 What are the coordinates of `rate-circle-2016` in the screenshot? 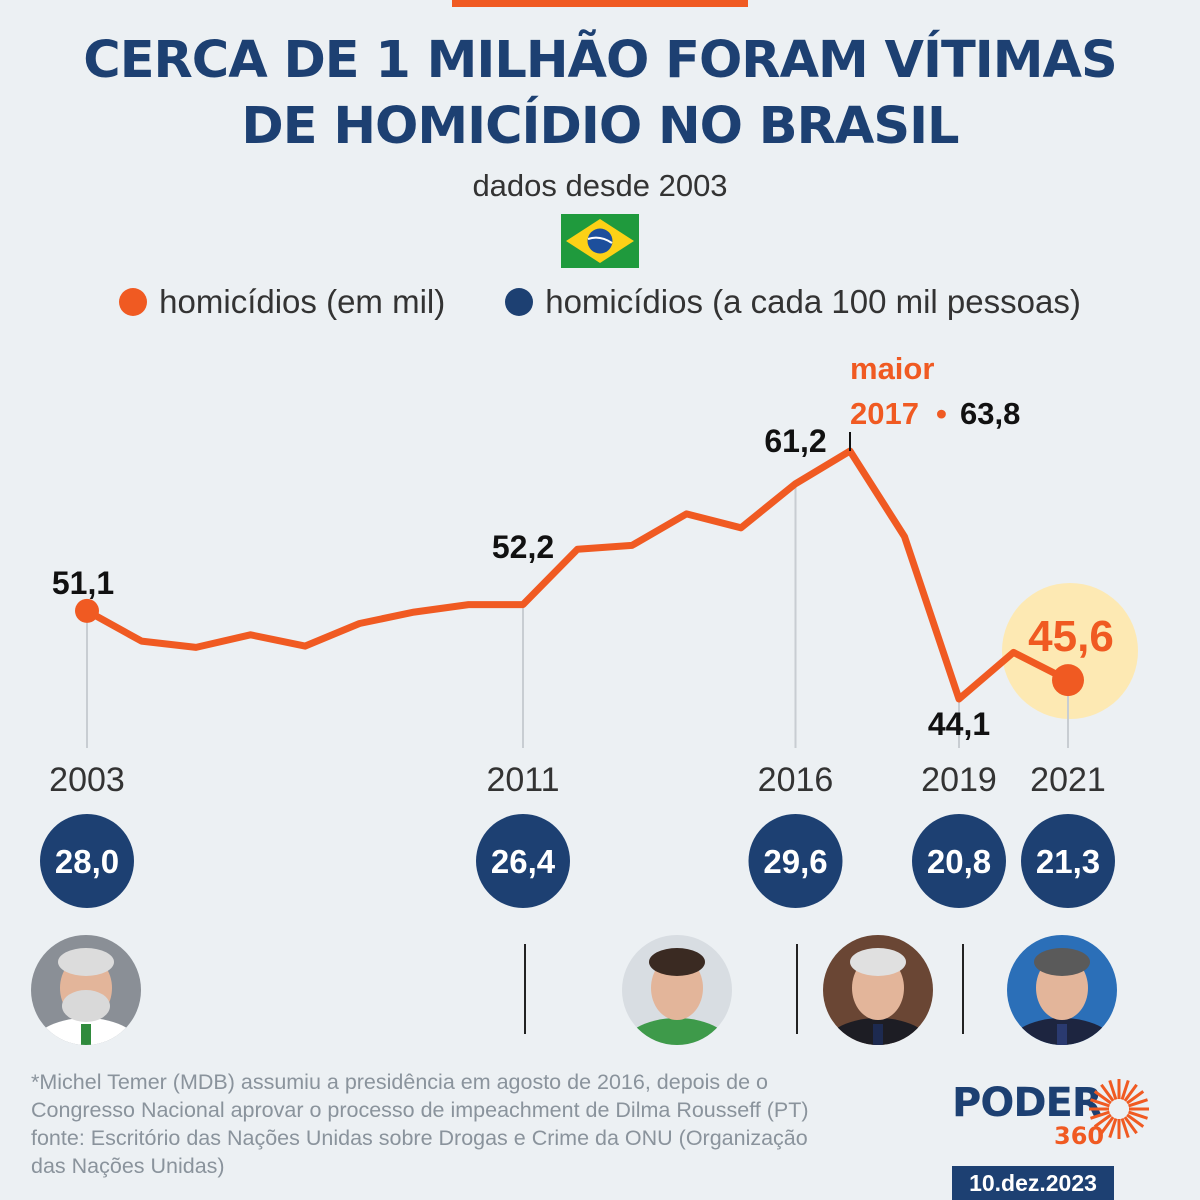 It's located at (795, 861).